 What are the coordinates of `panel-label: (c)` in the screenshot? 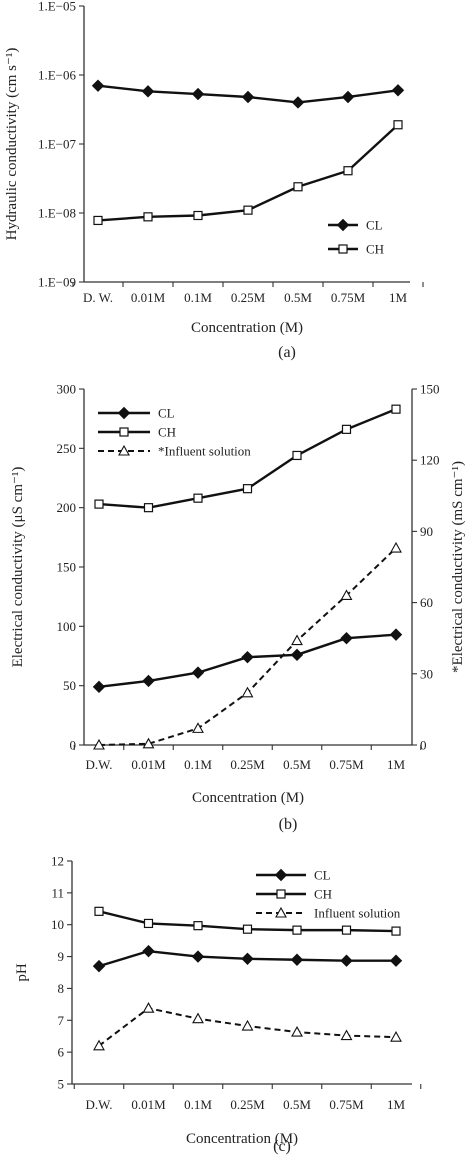 It's located at (282, 1146).